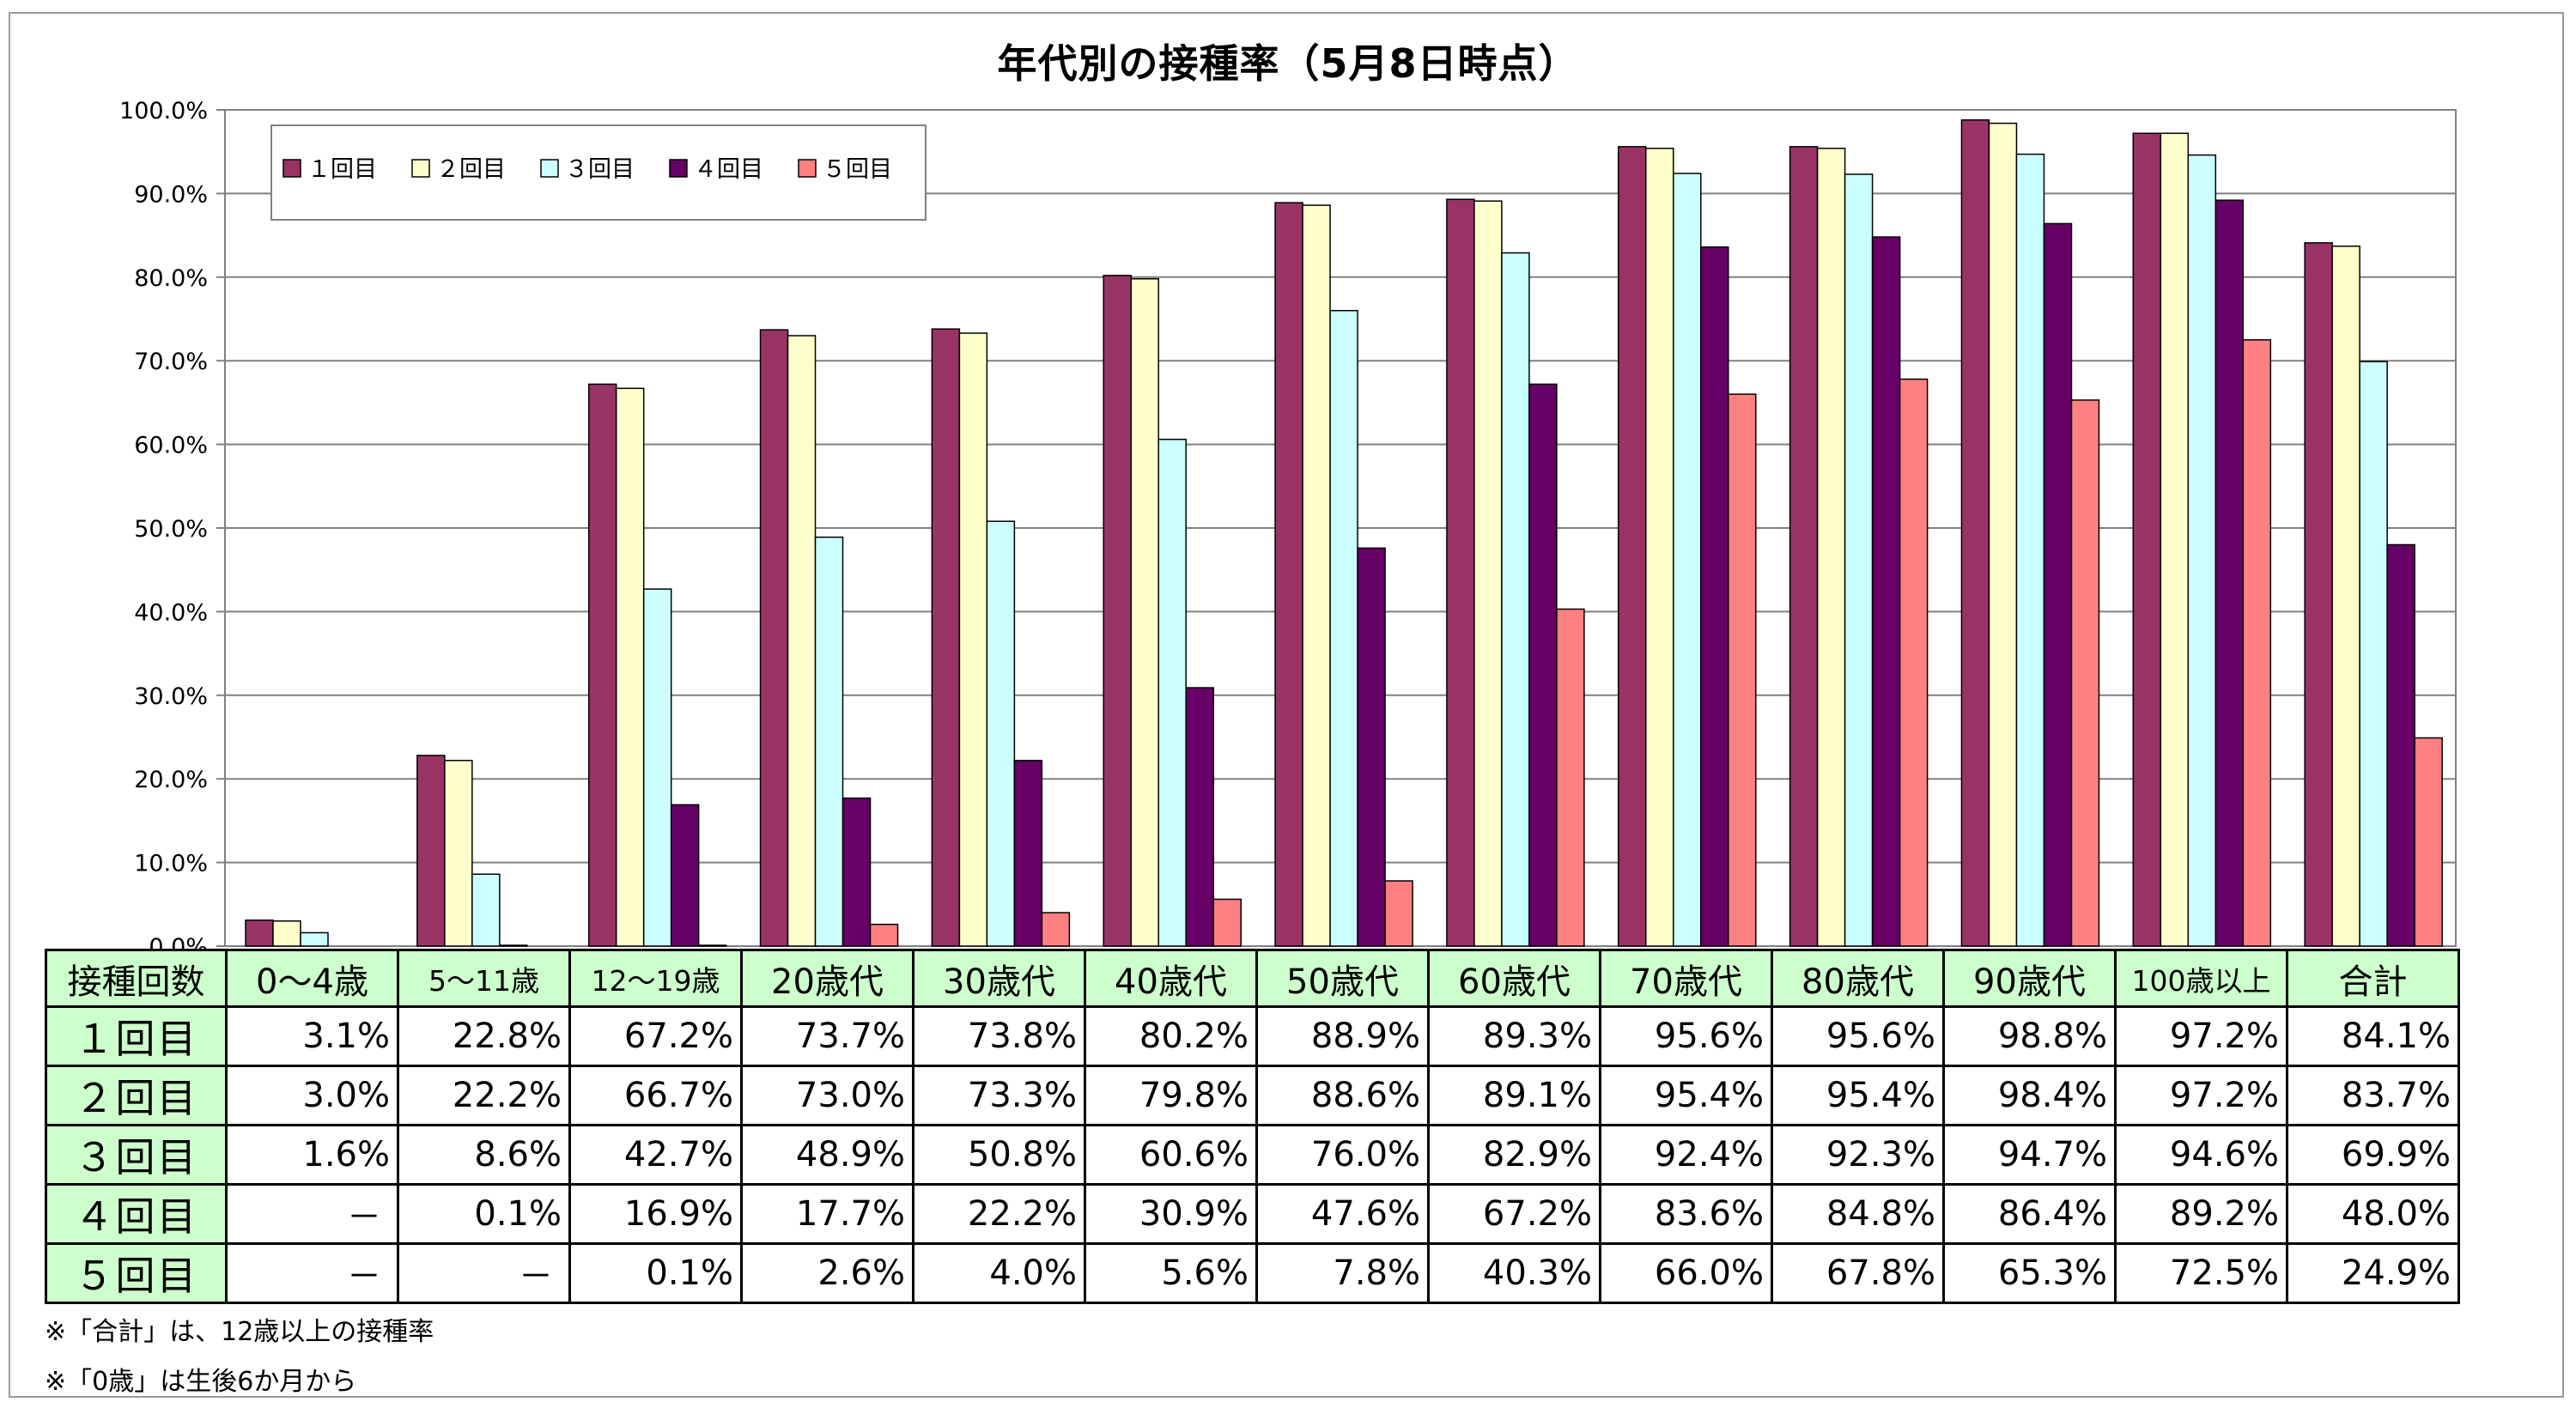  What do you see at coordinates (827, 1155) in the screenshot?
I see `table-cell: 48.9%` at bounding box center [827, 1155].